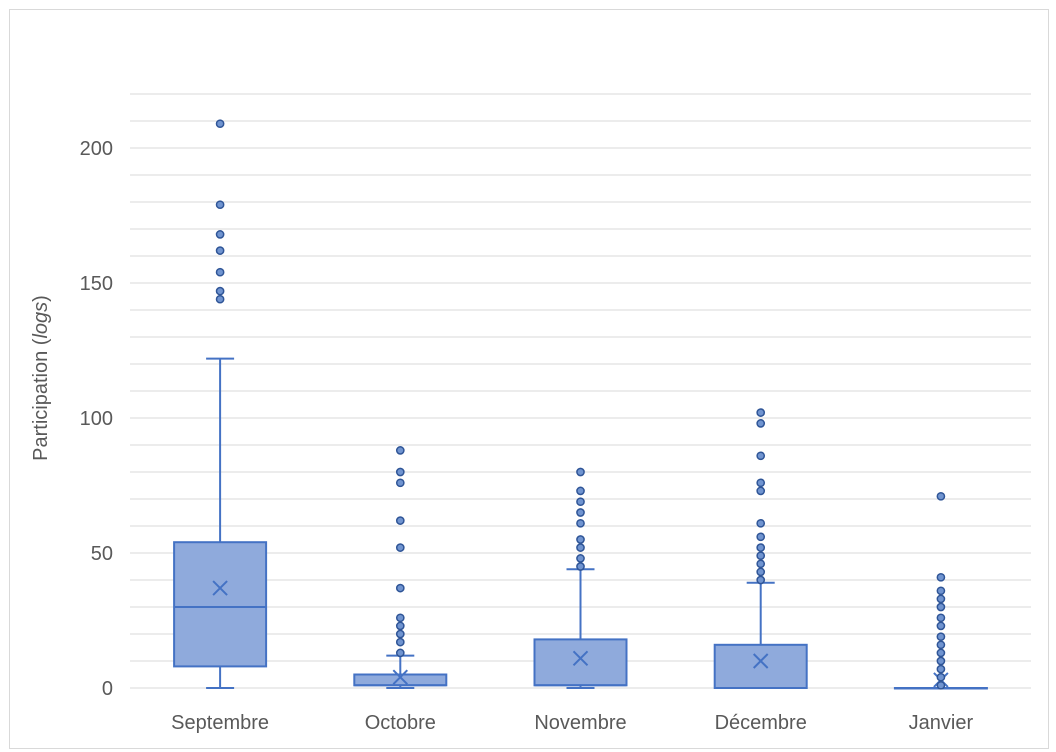  What do you see at coordinates (400, 723) in the screenshot?
I see `x-category-label: Octobre` at bounding box center [400, 723].